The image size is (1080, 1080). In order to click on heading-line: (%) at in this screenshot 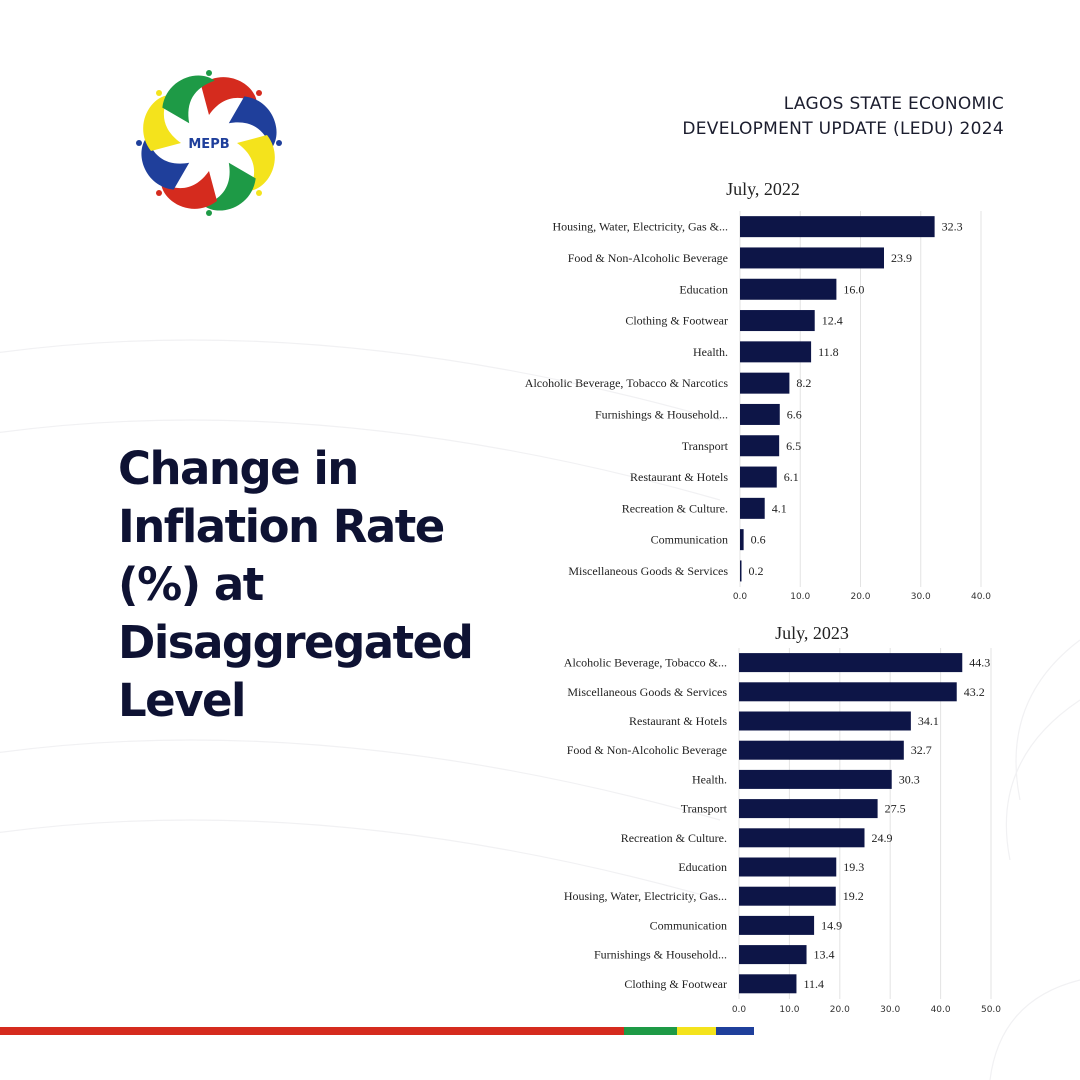, I will do `click(191, 584)`.